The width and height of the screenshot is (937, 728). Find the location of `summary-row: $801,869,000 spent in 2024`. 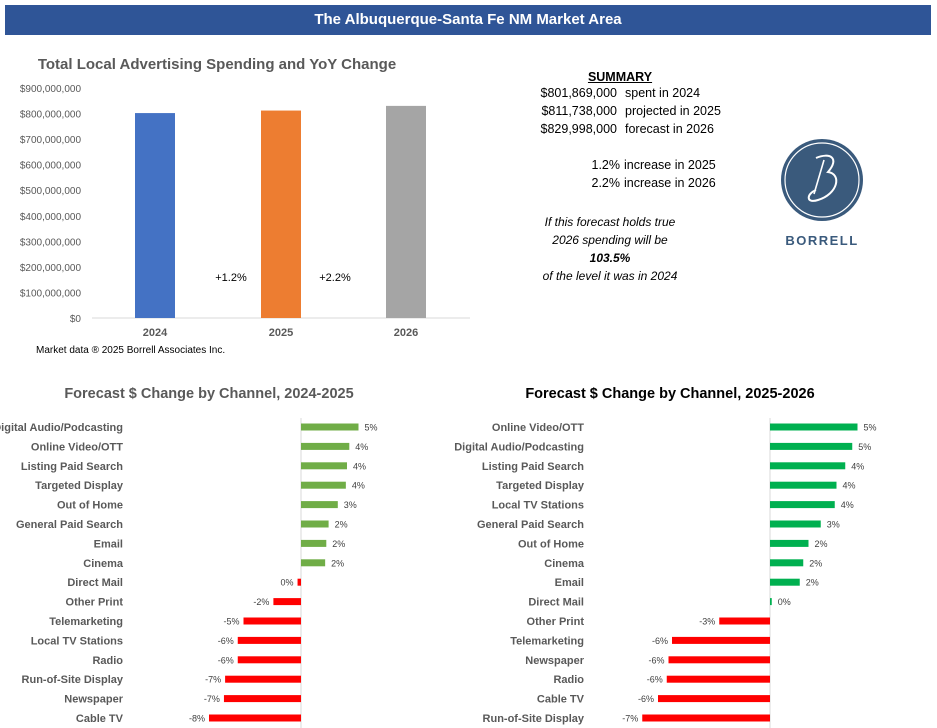

summary-row: $801,869,000 spent in 2024 is located at coordinates (645, 93).